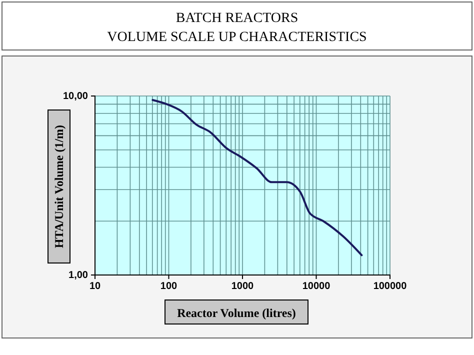 This screenshot has width=474, height=355. Describe the element at coordinates (95, 286) in the screenshot. I see `x-tick-label: 10` at that location.